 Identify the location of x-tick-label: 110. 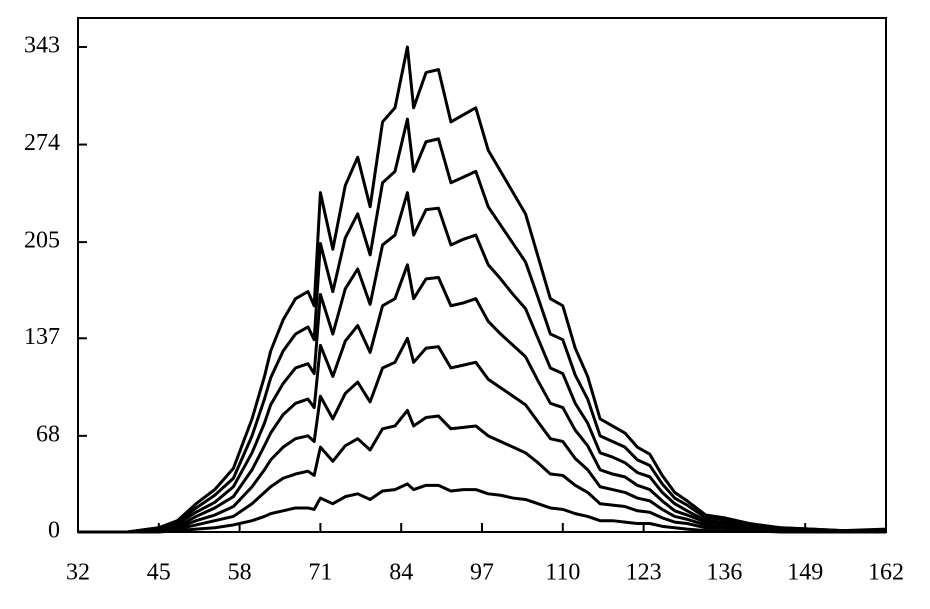
(562, 573).